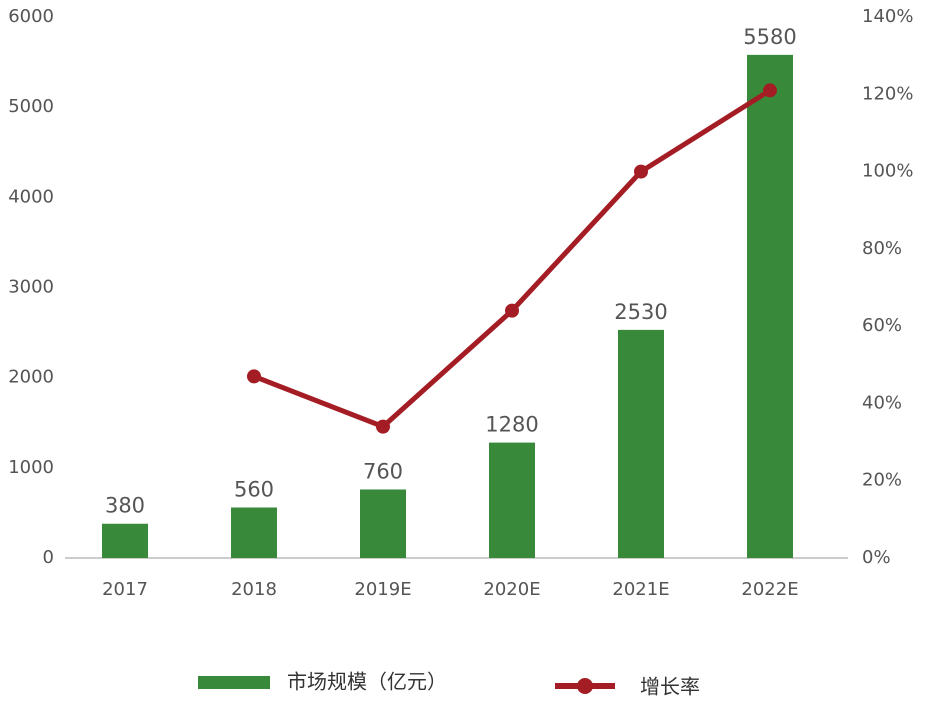 The image size is (931, 703). Describe the element at coordinates (383, 471) in the screenshot. I see `value-label: 760` at that location.